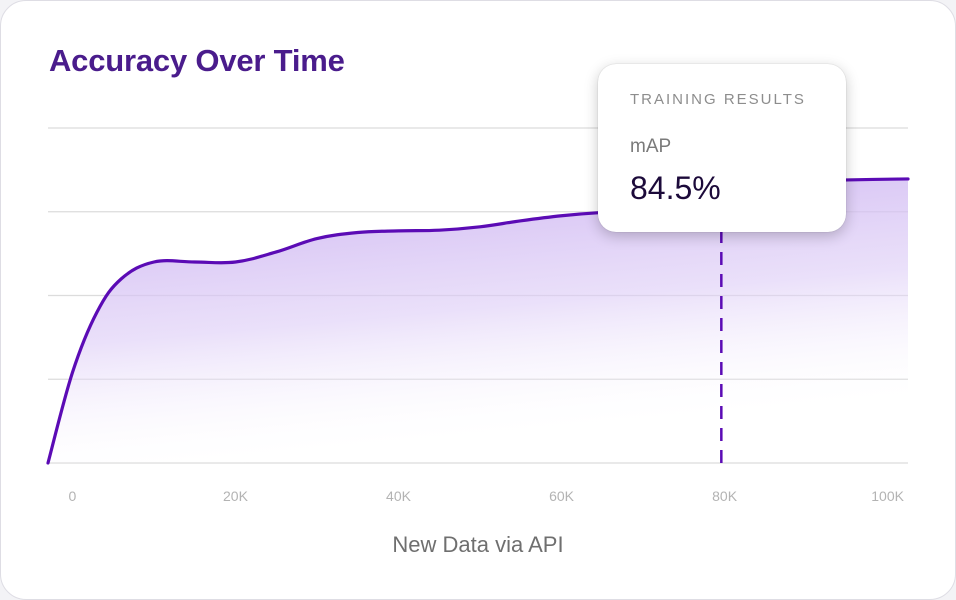 The image size is (956, 600). I want to click on tooltip-metric-label: mAP, so click(651, 146).